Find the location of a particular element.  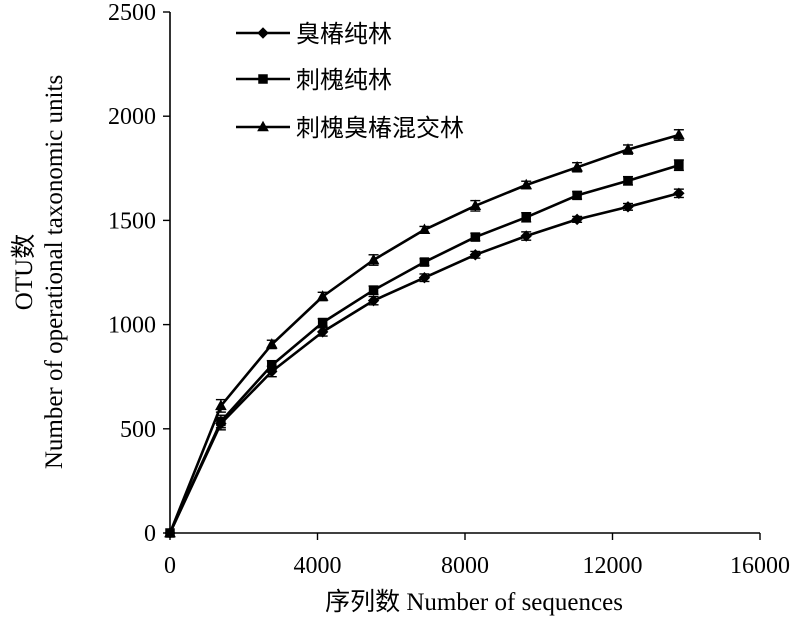

y-axis-title-line1: OTU数 is located at coordinates (24, 272).